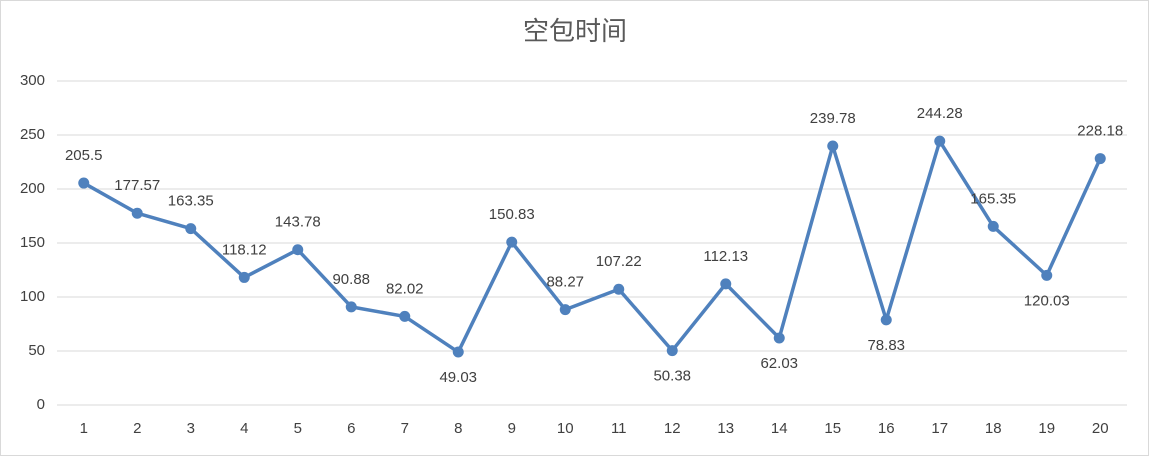  Describe the element at coordinates (575, 31) in the screenshot. I see `chart-title: 空包时间` at that location.